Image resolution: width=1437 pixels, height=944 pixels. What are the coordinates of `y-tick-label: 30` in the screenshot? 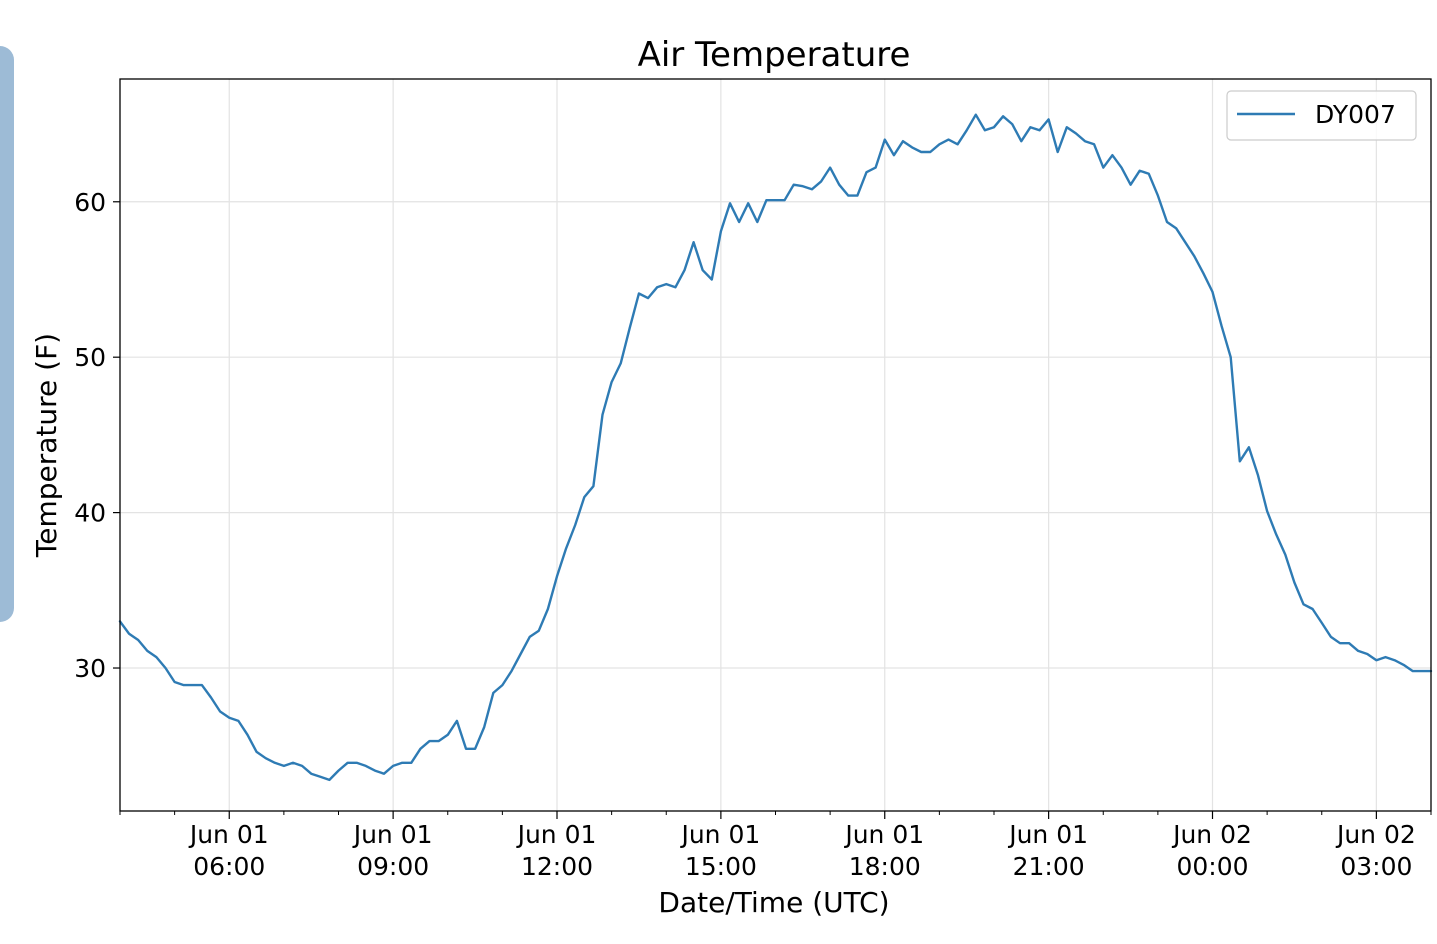 It's located at (90, 668).